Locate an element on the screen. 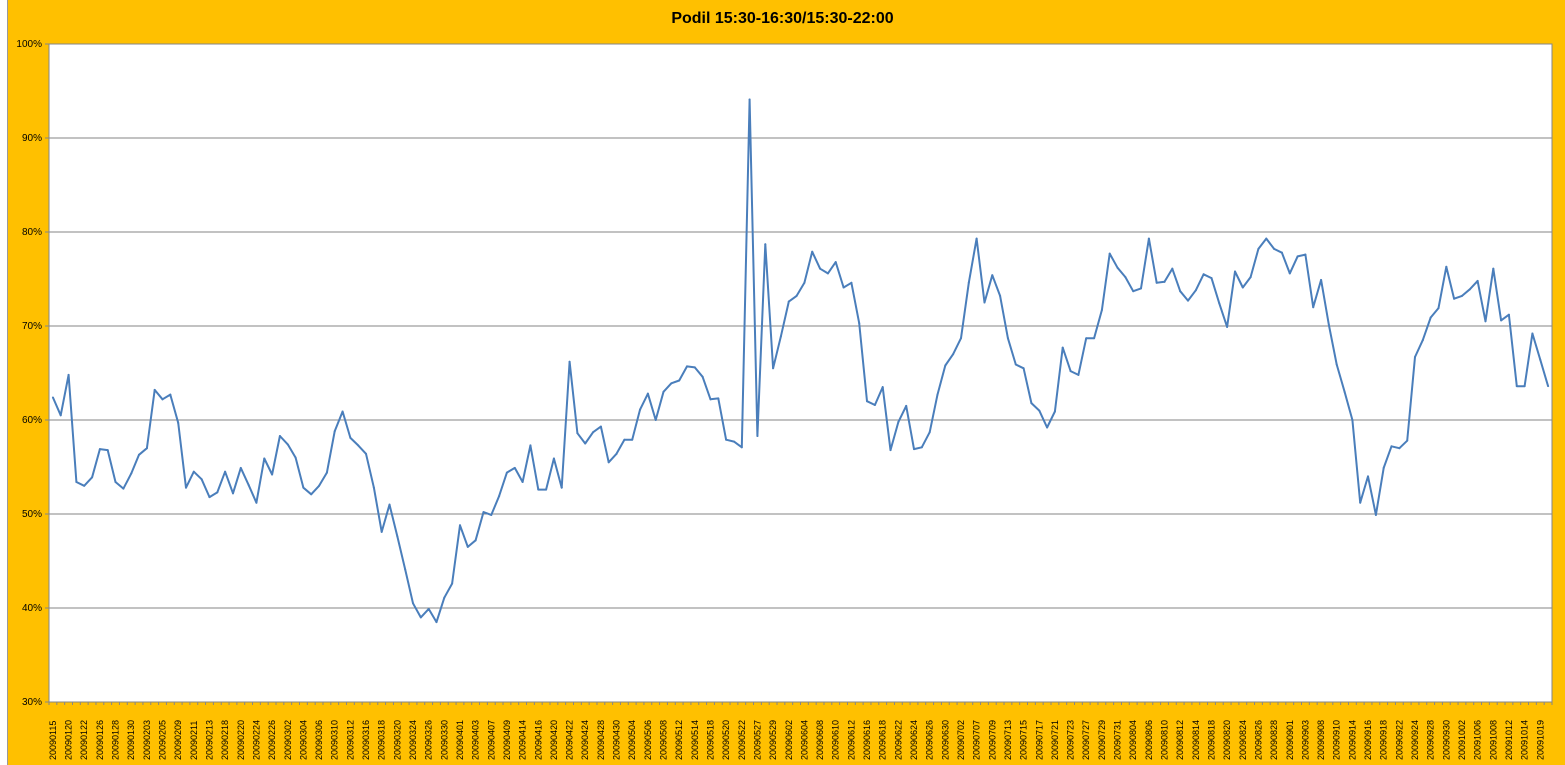 The width and height of the screenshot is (1565, 765). x-tick-label: 20090717 is located at coordinates (1039, 740).